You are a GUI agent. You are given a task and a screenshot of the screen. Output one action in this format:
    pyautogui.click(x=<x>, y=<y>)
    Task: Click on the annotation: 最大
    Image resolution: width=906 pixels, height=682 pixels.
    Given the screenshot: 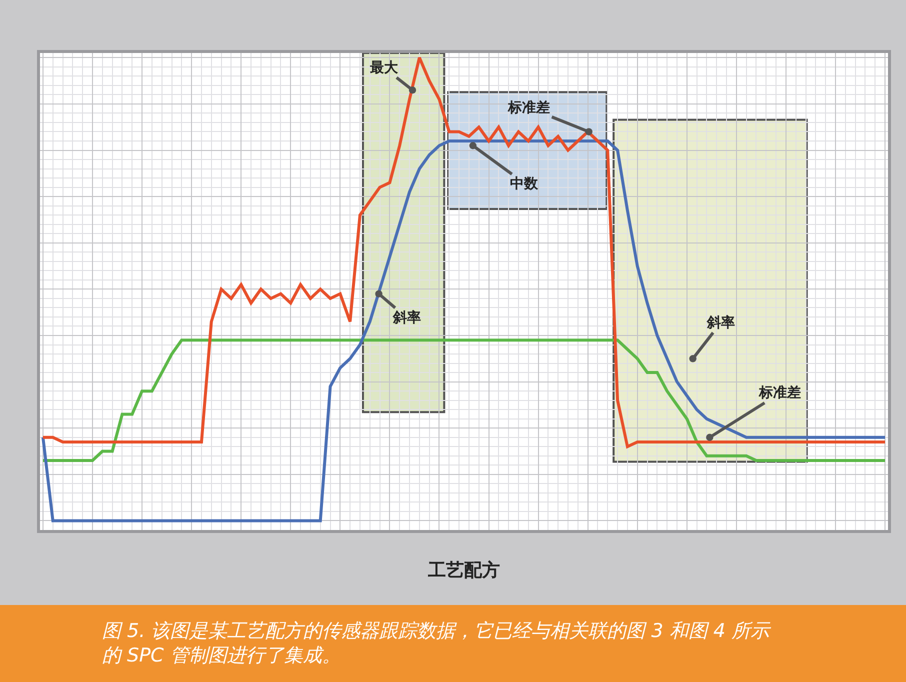 What is the action you would take?
    pyautogui.click(x=384, y=68)
    